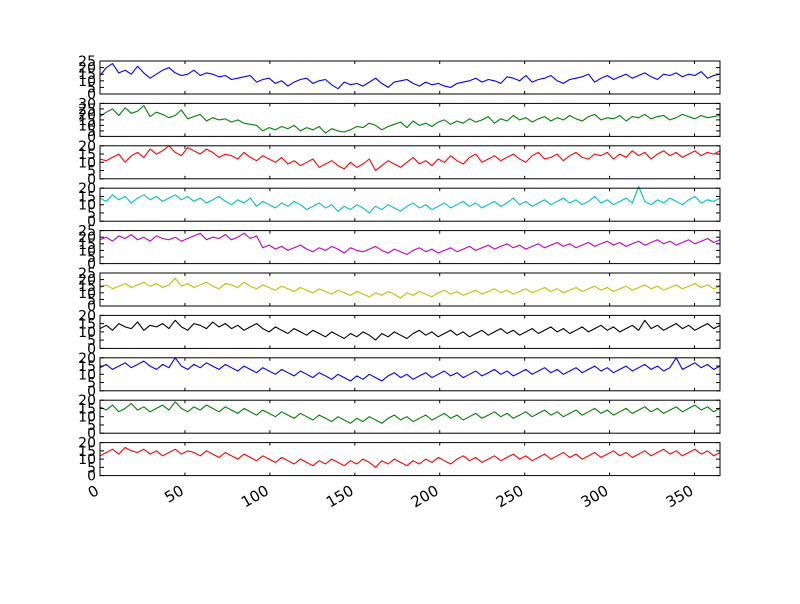 This screenshot has height=604, width=800. Describe the element at coordinates (425, 496) in the screenshot. I see `x-tick-label: 200` at that location.